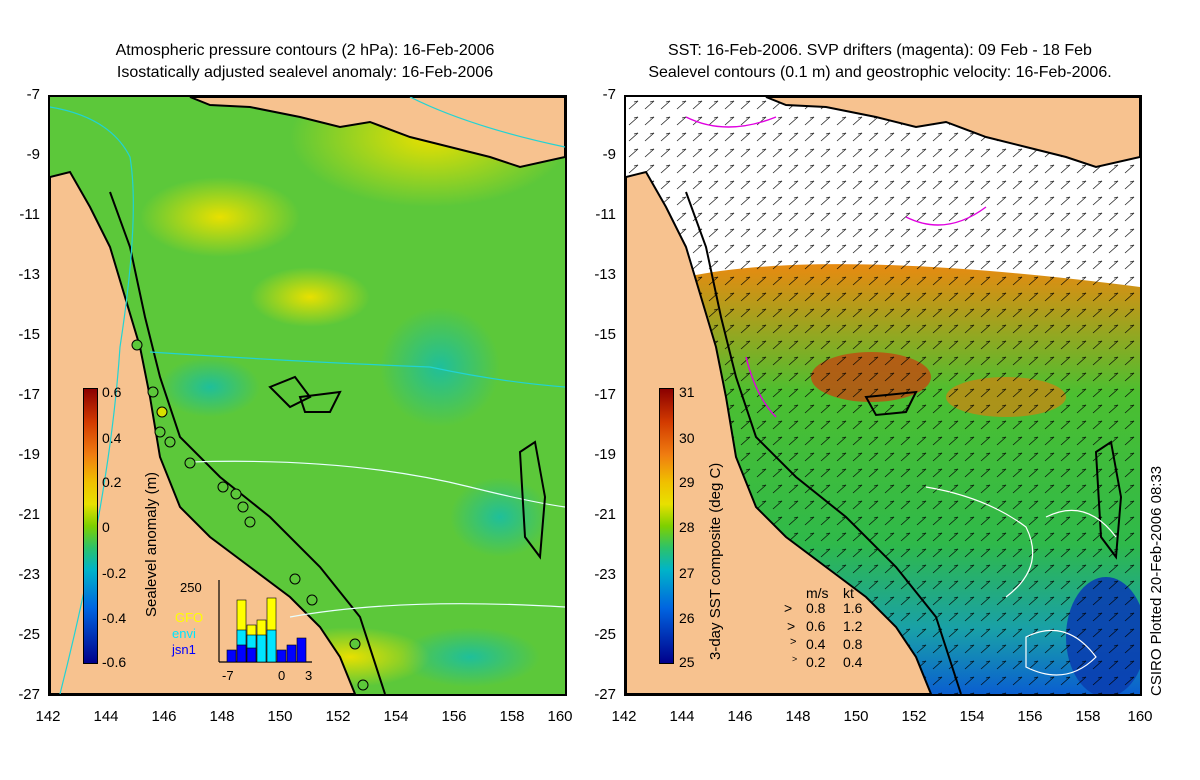 This screenshot has width=1200, height=780. What do you see at coordinates (29, 454) in the screenshot?
I see `left-ytick: -19` at bounding box center [29, 454].